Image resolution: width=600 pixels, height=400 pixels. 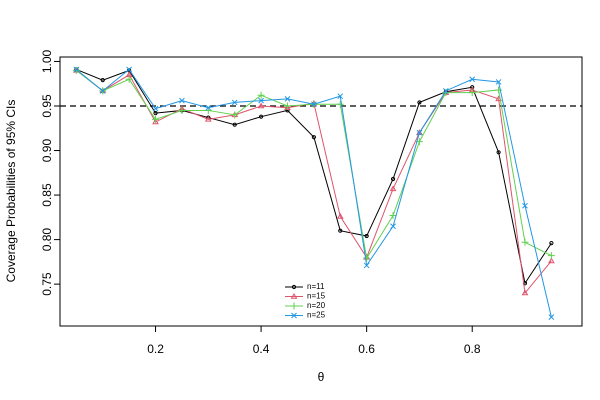 What do you see at coordinates (316, 315) in the screenshot?
I see `legend-label: n=25` at bounding box center [316, 315].